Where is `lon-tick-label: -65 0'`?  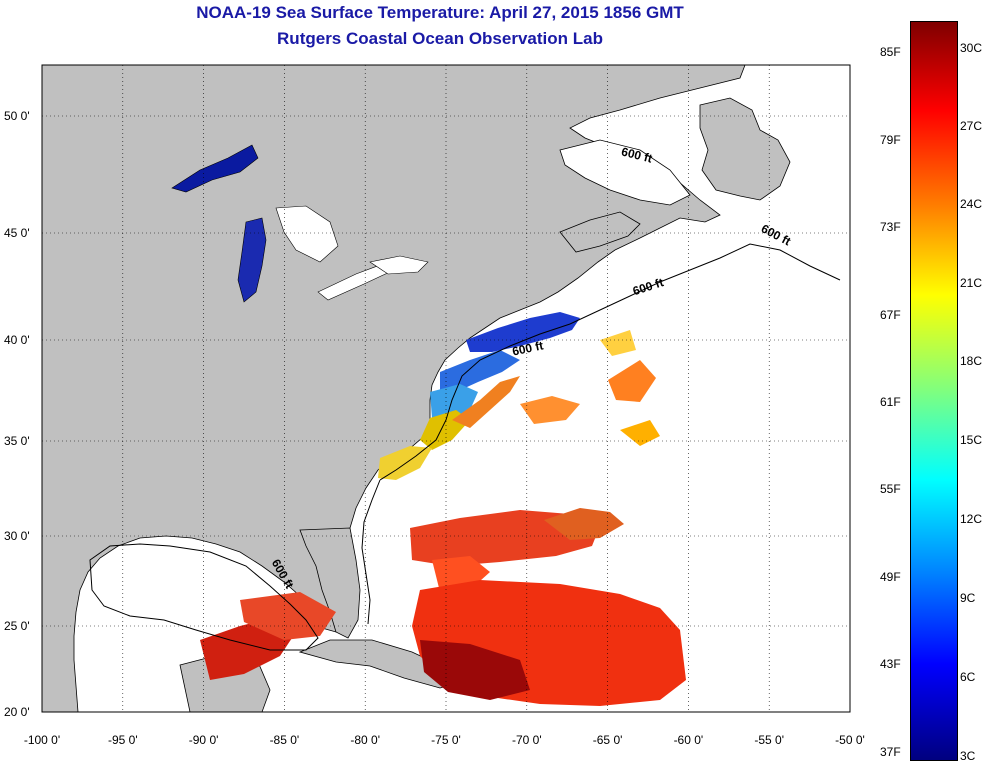
lon-tick-label: -65 0' is located at coordinates (608, 740).